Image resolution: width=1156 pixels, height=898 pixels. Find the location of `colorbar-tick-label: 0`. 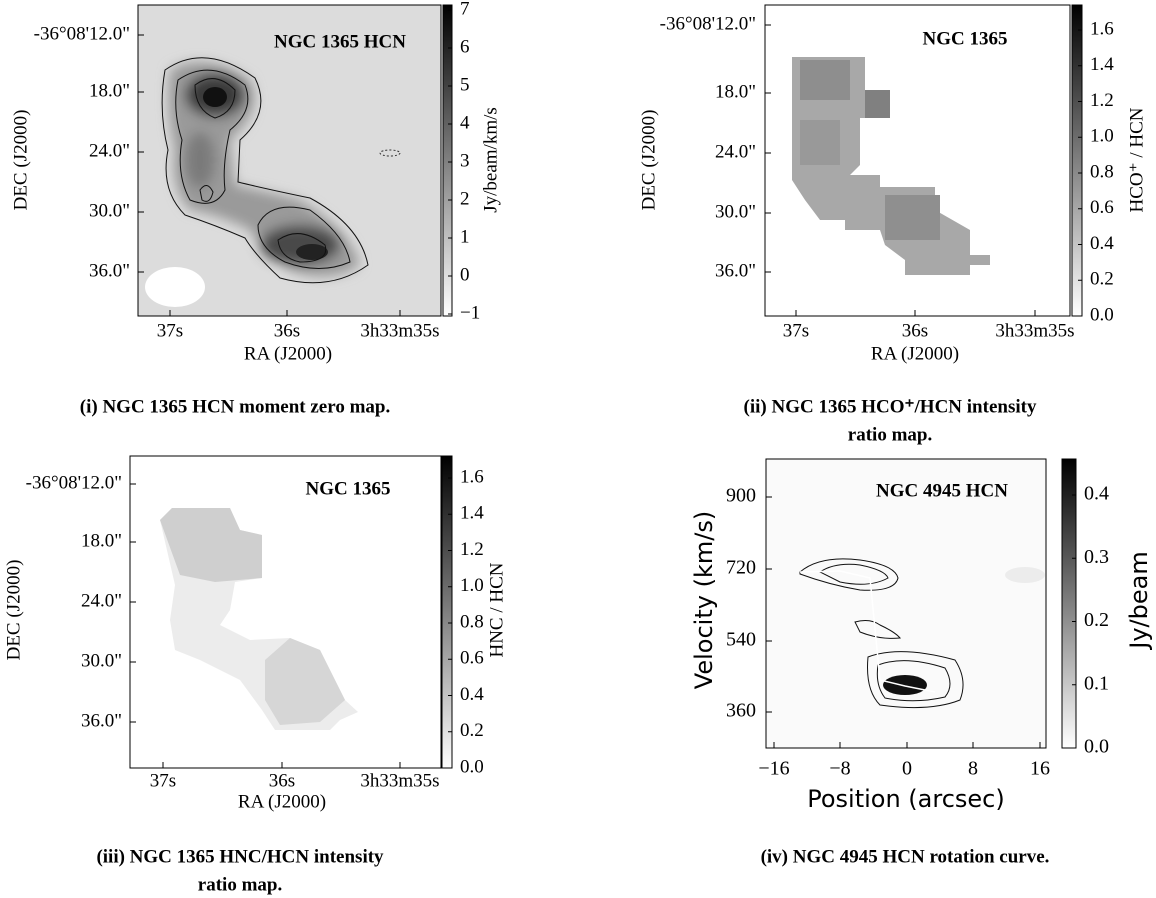

colorbar-tick-label: 0 is located at coordinates (465, 274).